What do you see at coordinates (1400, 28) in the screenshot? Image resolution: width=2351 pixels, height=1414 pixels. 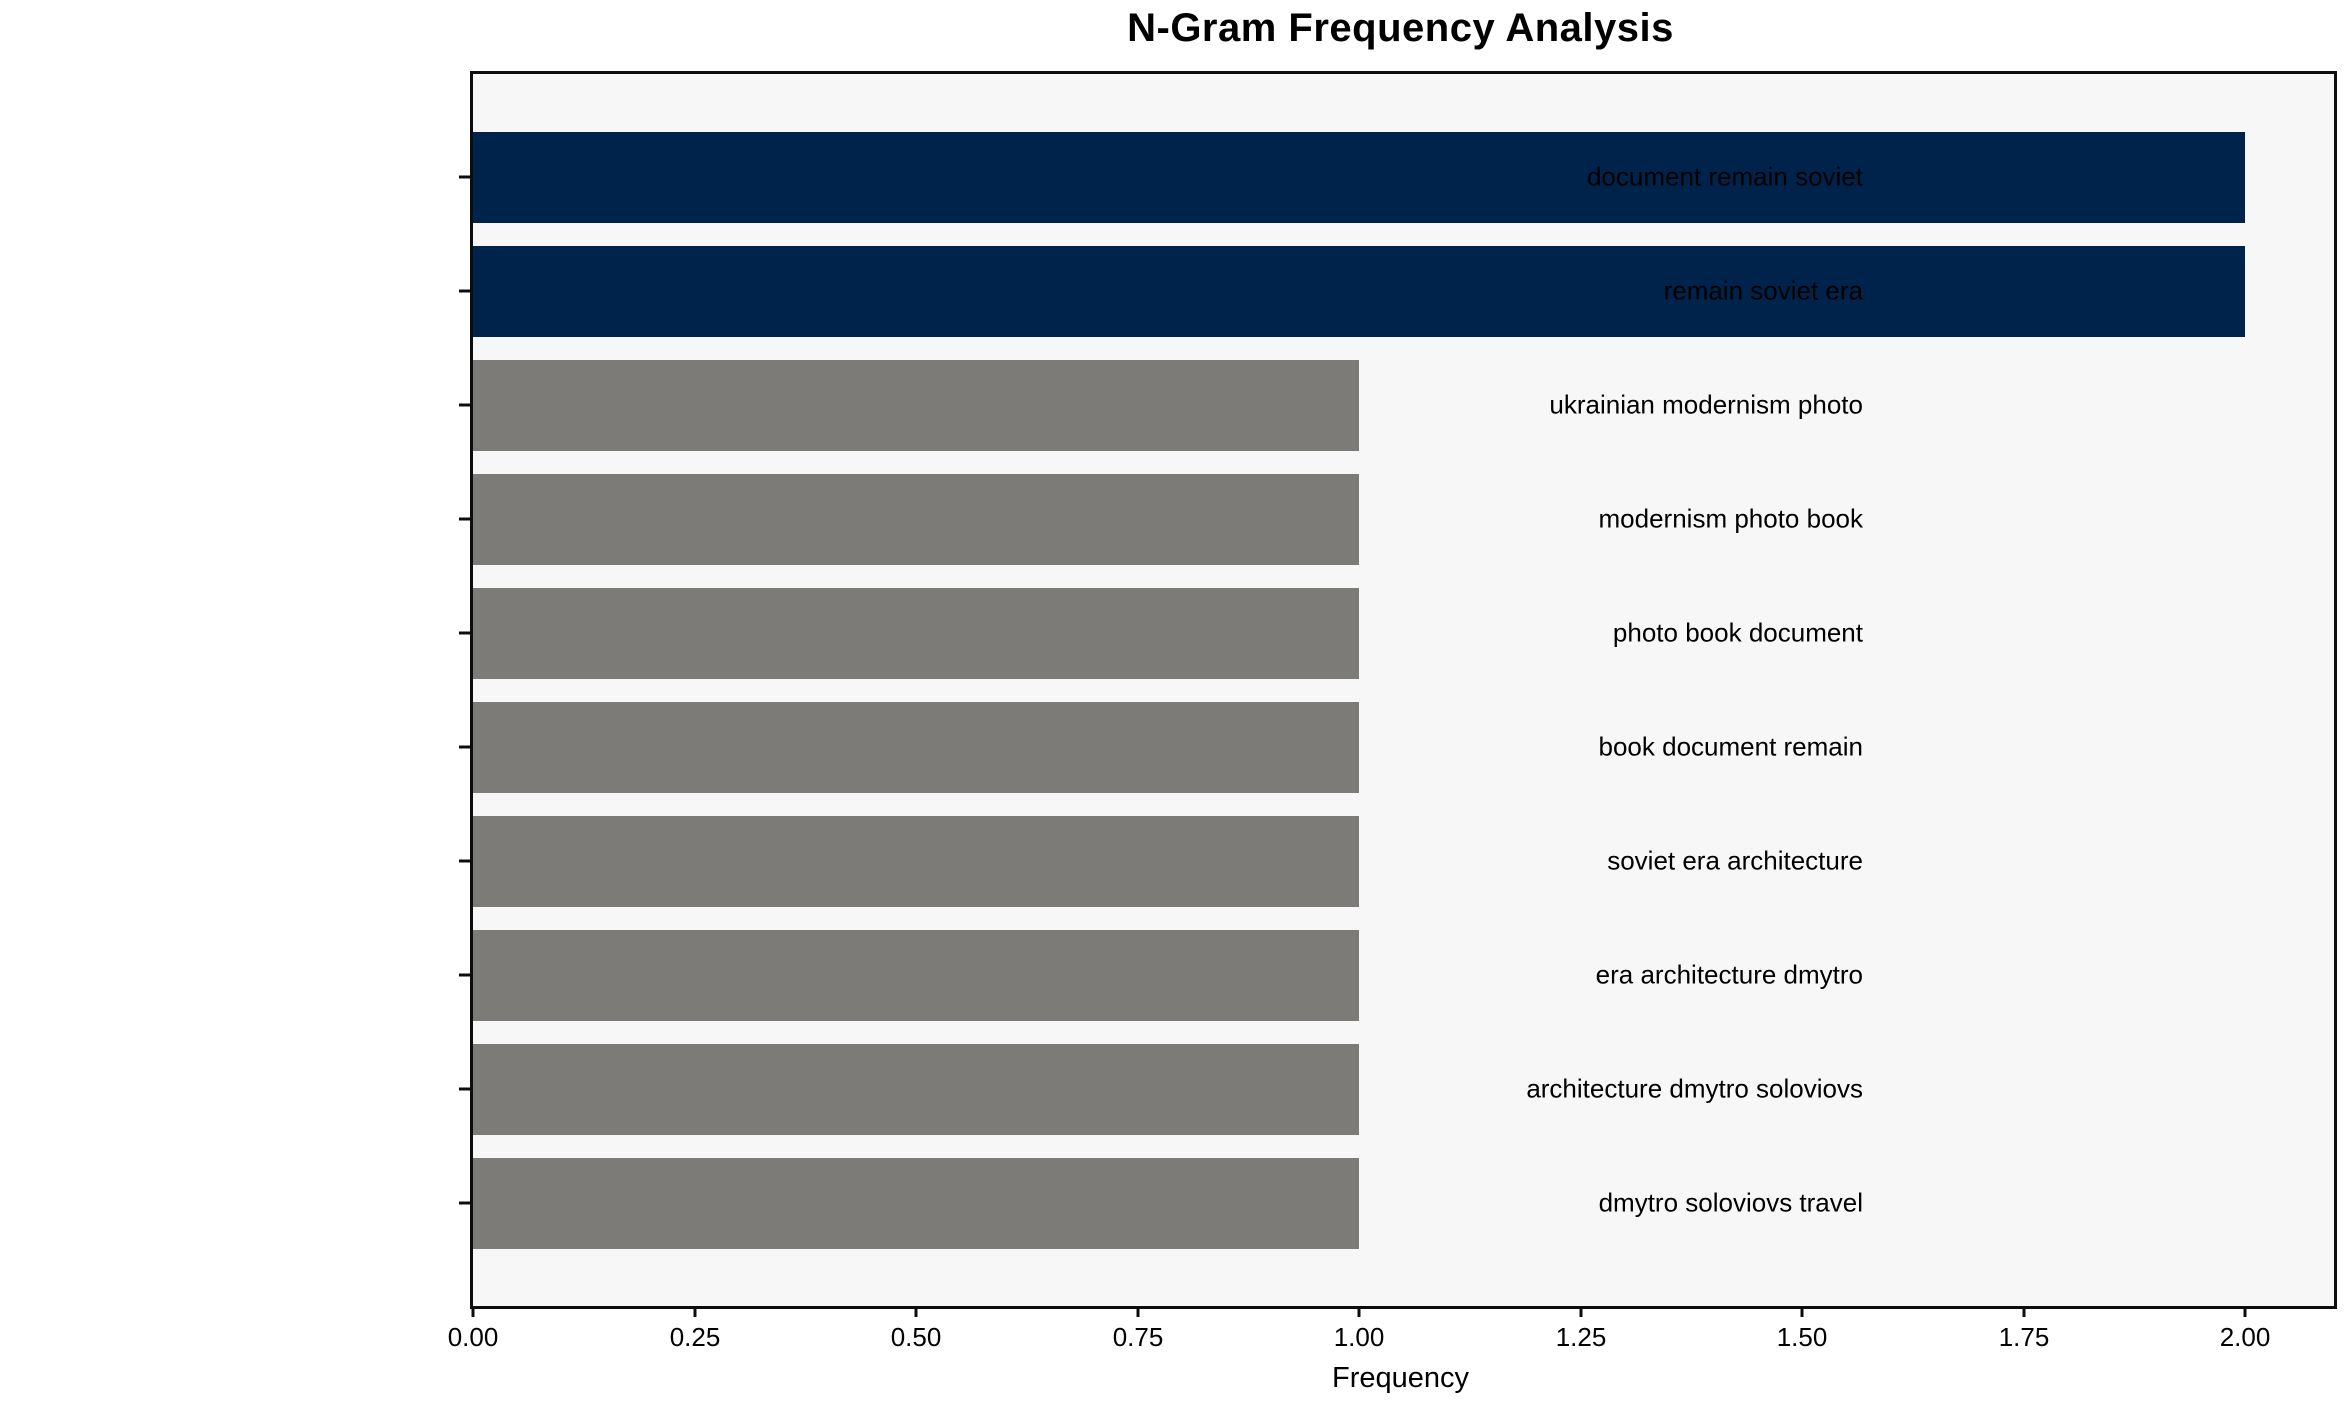 I see `chart-title: N-Gram Frequency Analysis` at bounding box center [1400, 28].